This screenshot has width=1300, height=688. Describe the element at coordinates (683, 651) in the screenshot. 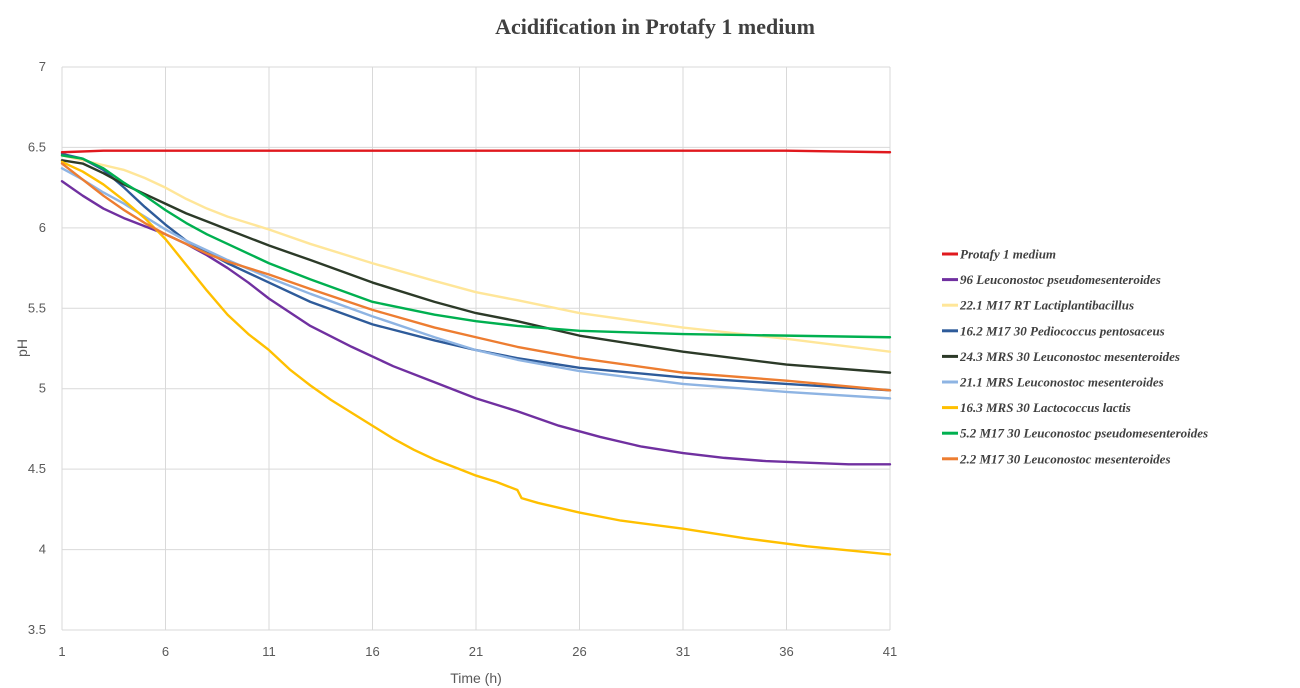

I see `x-tick-label: 31` at that location.